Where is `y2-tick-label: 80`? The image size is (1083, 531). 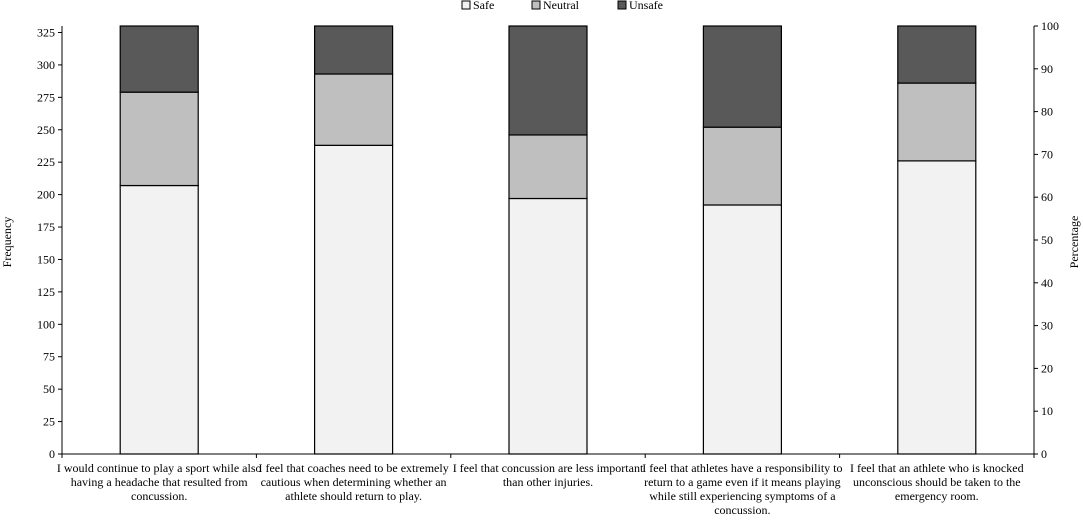
y2-tick-label: 80 is located at coordinates (1047, 112).